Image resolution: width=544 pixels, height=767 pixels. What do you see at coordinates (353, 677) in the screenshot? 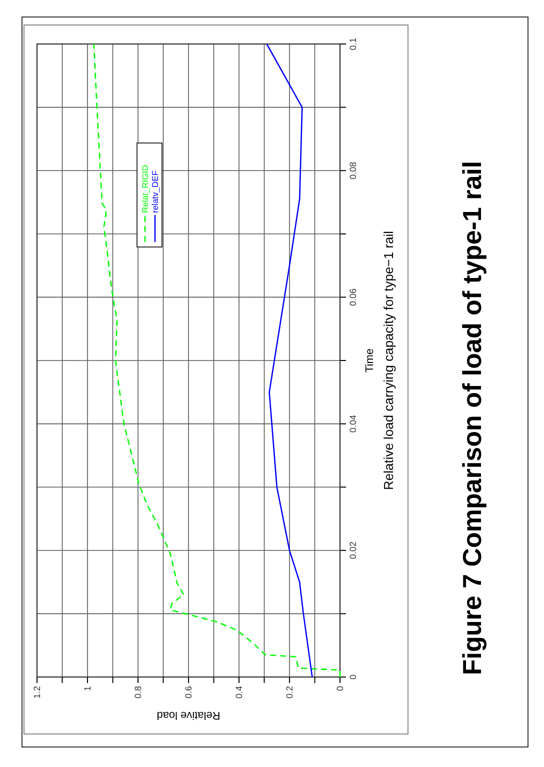
I see `y-tick-label: 0` at bounding box center [353, 677].